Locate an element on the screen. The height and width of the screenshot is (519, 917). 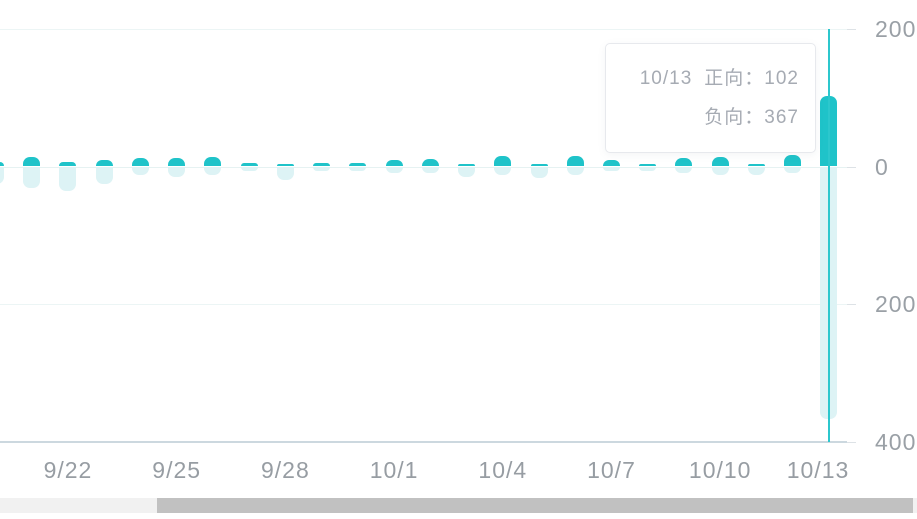
x-axis-label: 10/13 is located at coordinates (818, 470).